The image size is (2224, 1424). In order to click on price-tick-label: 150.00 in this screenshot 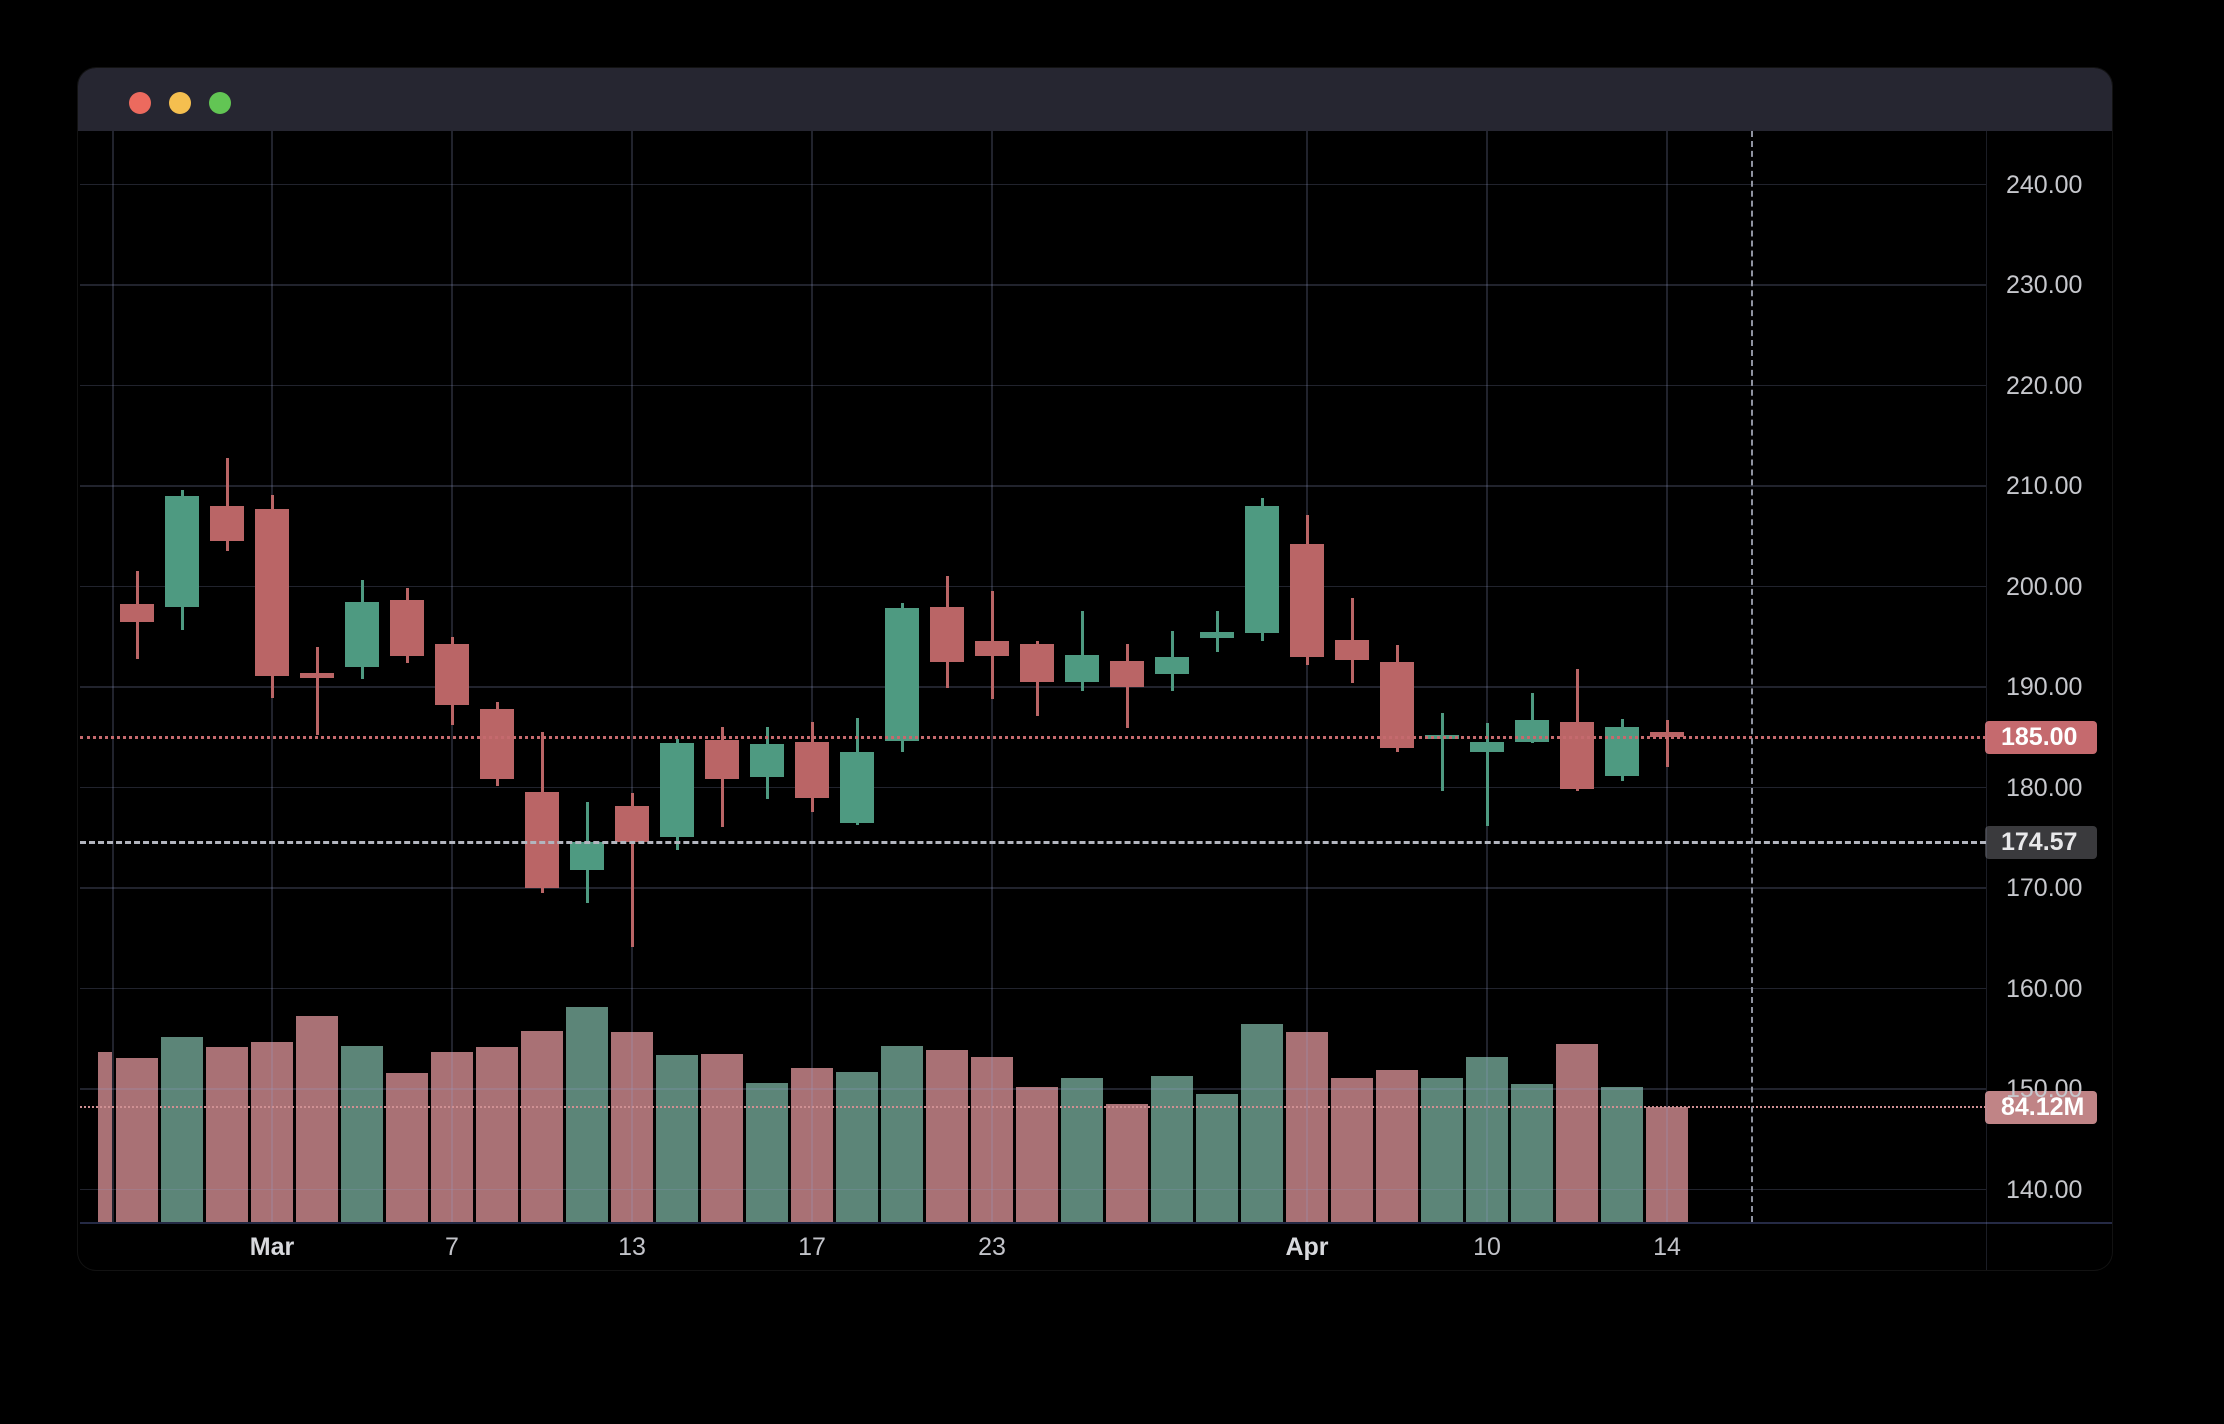, I will do `click(2044, 1089)`.